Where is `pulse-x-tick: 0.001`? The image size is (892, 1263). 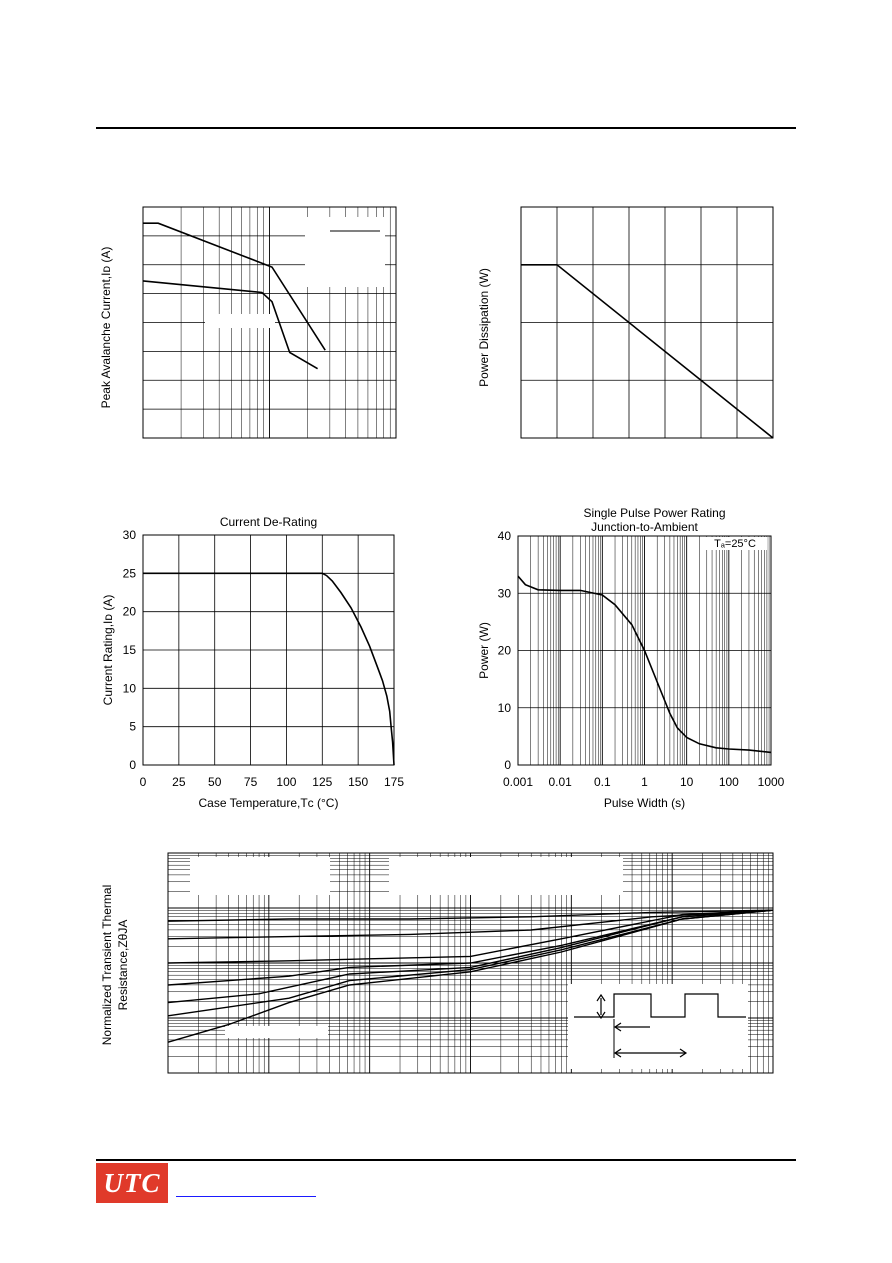 pulse-x-tick: 0.001 is located at coordinates (518, 782).